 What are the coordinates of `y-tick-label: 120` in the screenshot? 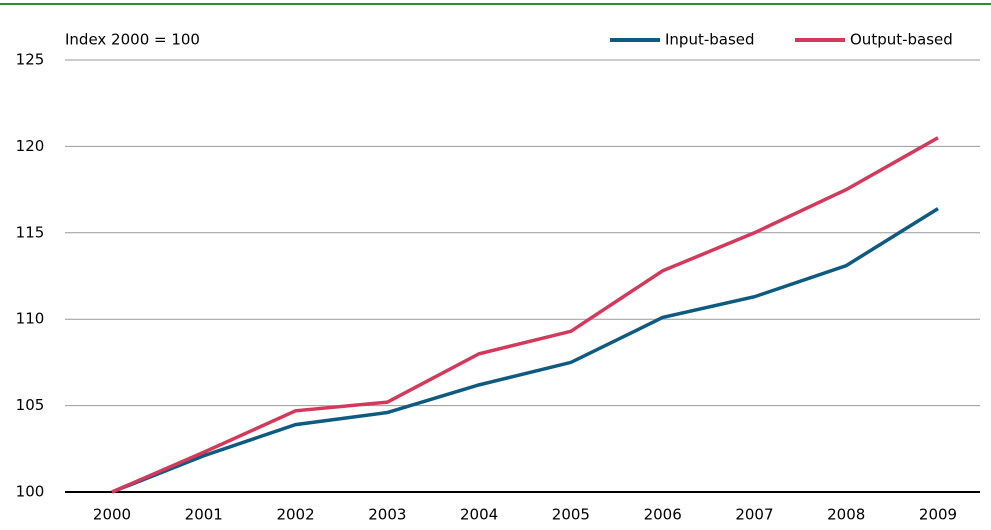 It's located at (30, 146).